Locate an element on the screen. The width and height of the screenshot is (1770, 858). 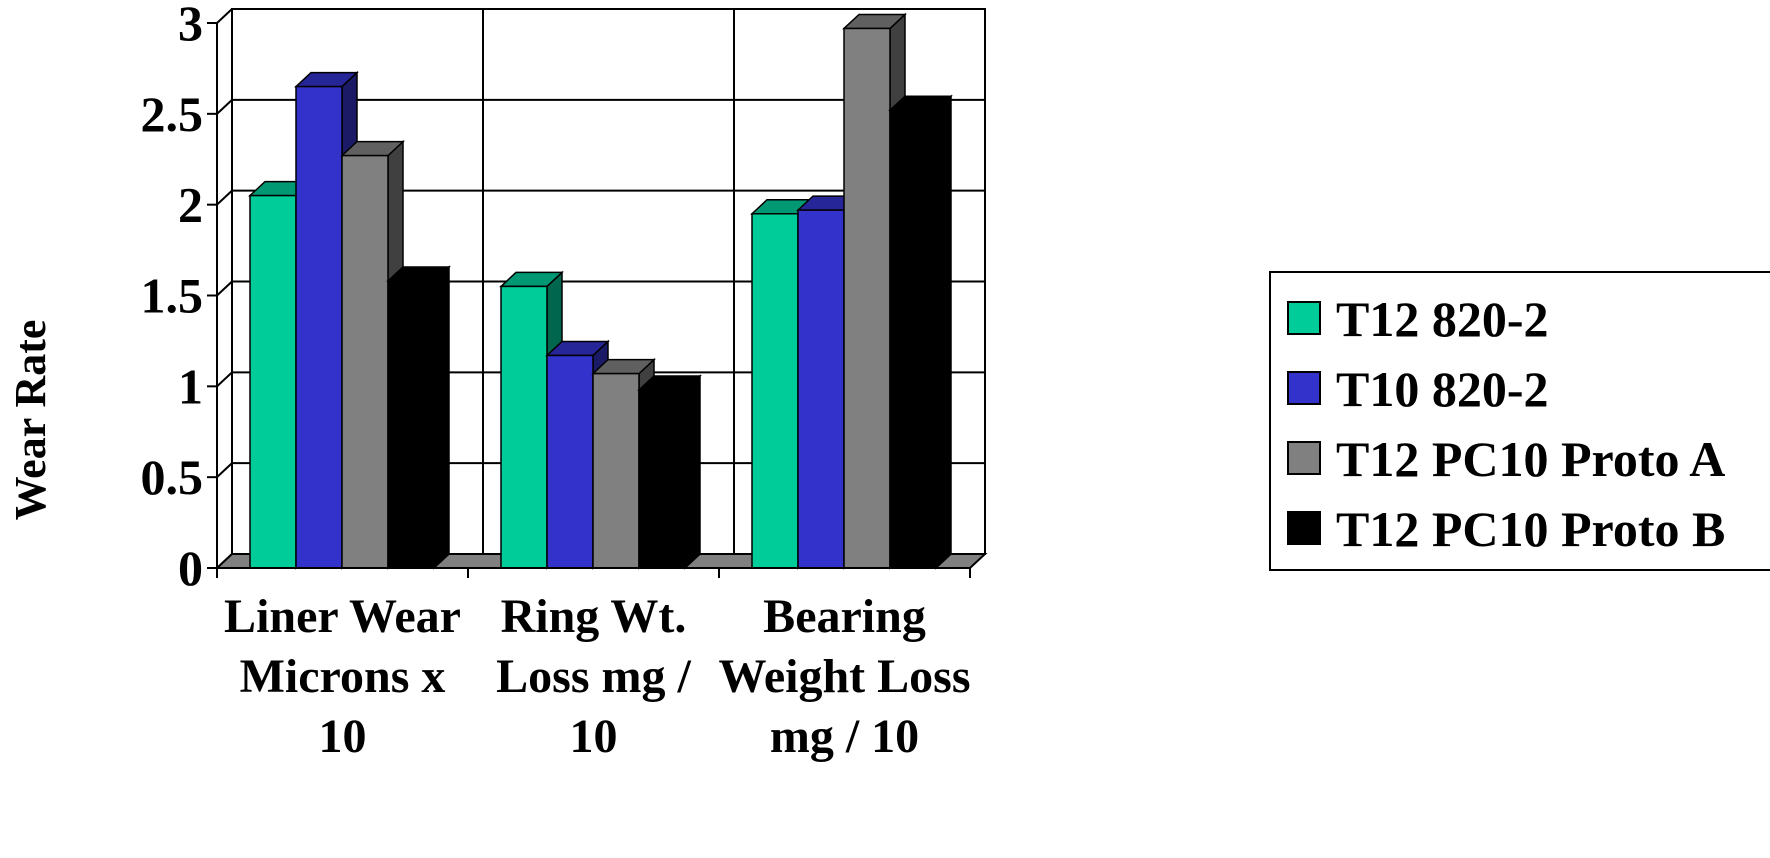
y-tick-label: 0 is located at coordinates (190, 568).